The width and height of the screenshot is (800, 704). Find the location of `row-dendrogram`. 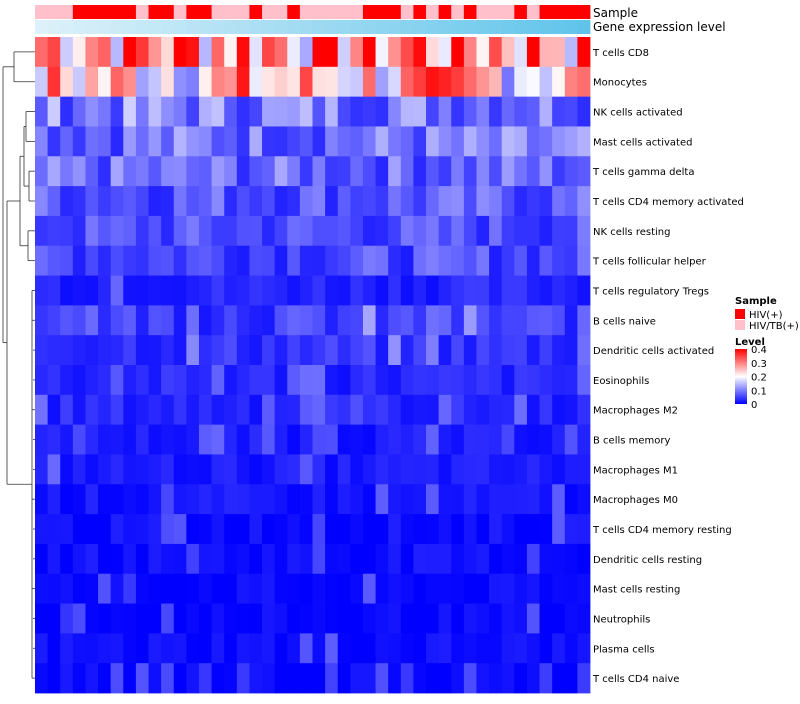

row-dendrogram is located at coordinates (18, 365).